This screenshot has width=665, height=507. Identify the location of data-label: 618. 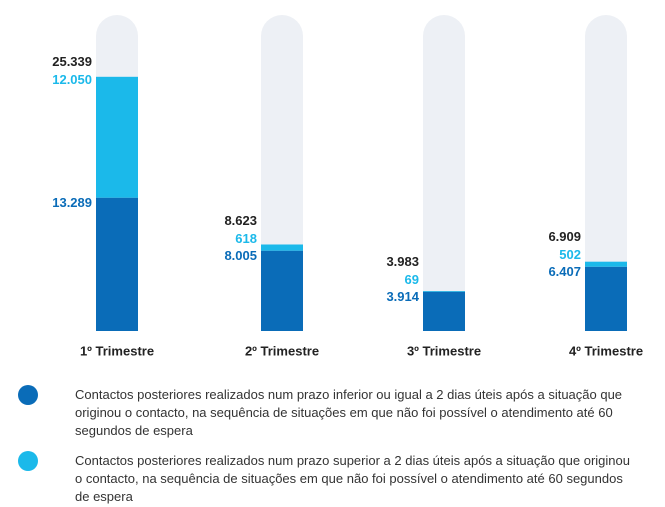
(246, 238).